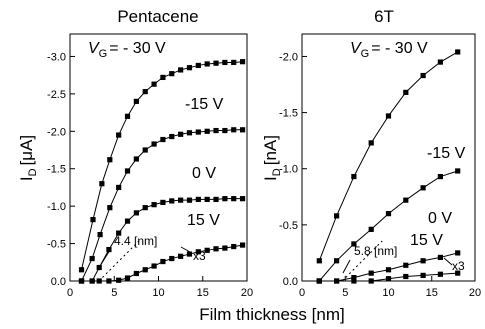 This screenshot has height=329, width=485. Describe the element at coordinates (61, 169) in the screenshot. I see `pentacene-y-ticks: -0.5 -1.0 -1.5 -2.0 -2.5 -3.0 0.0` at that location.